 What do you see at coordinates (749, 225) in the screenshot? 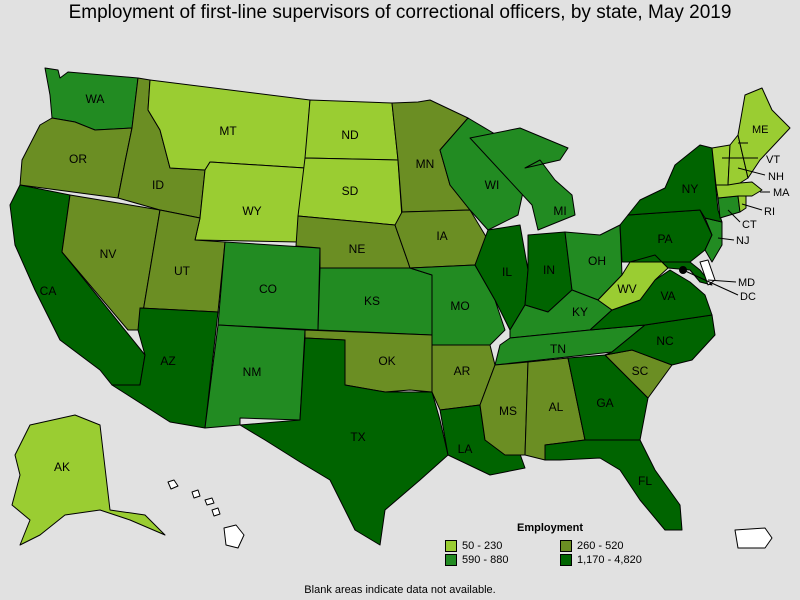
I see `label-CT: CT` at bounding box center [749, 225].